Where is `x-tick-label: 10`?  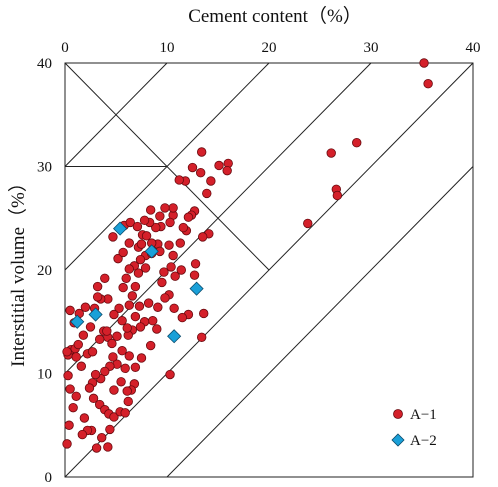 x-tick-label: 10 is located at coordinates (167, 48).